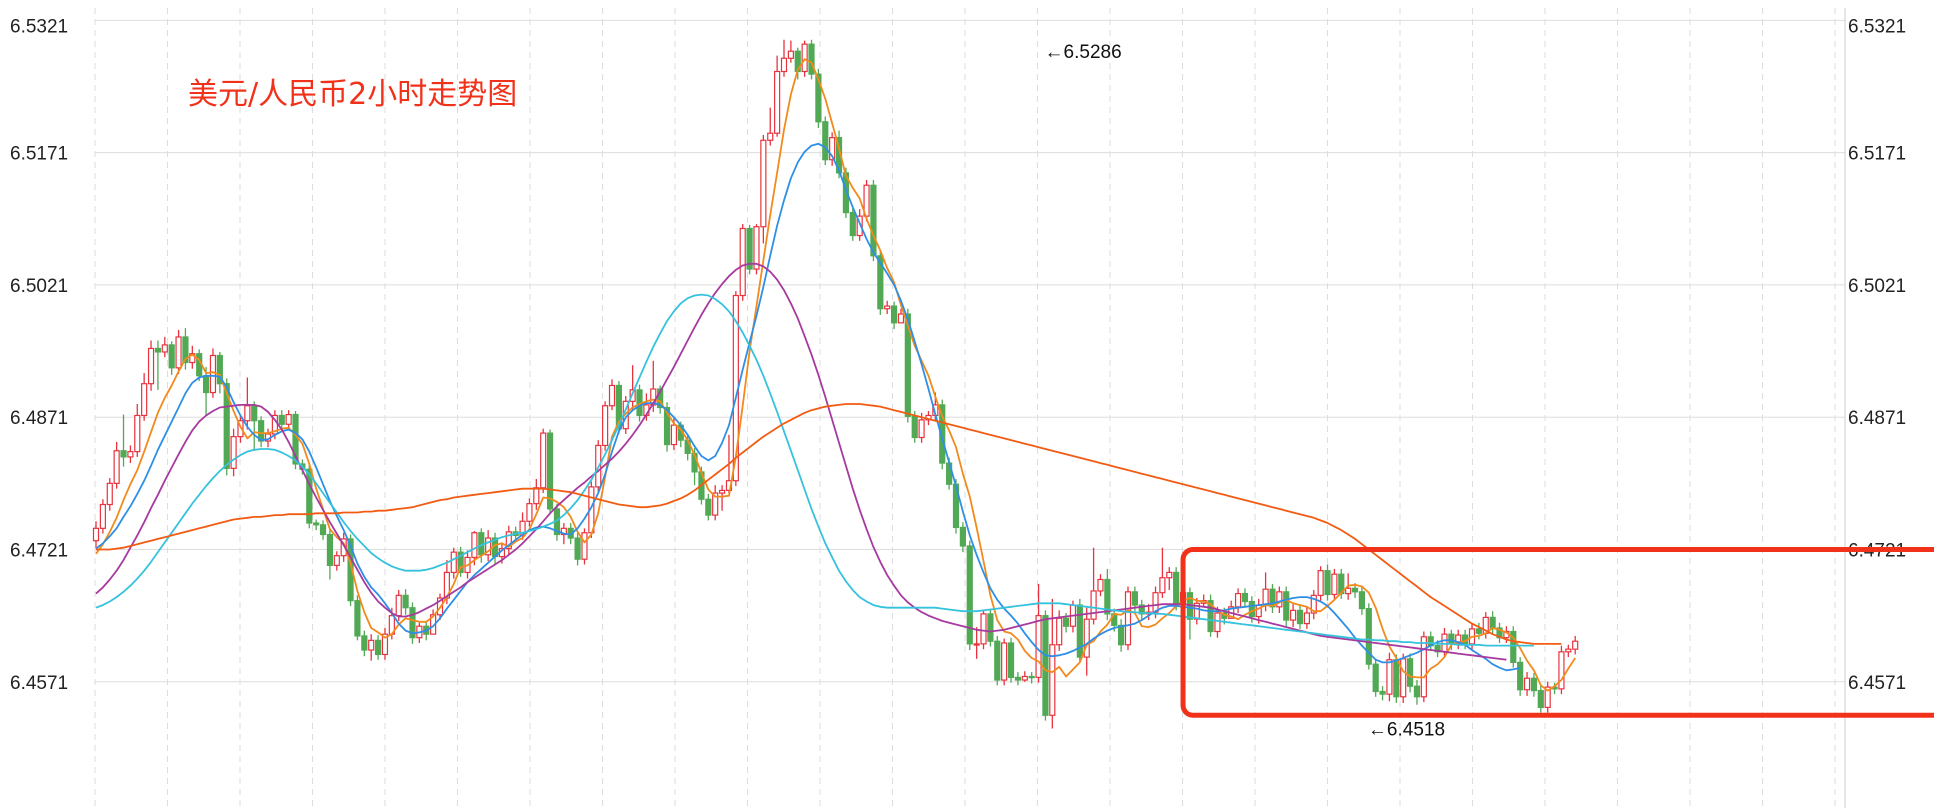 This screenshot has width=1934, height=808. Describe the element at coordinates (39, 286) in the screenshot. I see `y-tick-label-left: 6.5021` at that location.